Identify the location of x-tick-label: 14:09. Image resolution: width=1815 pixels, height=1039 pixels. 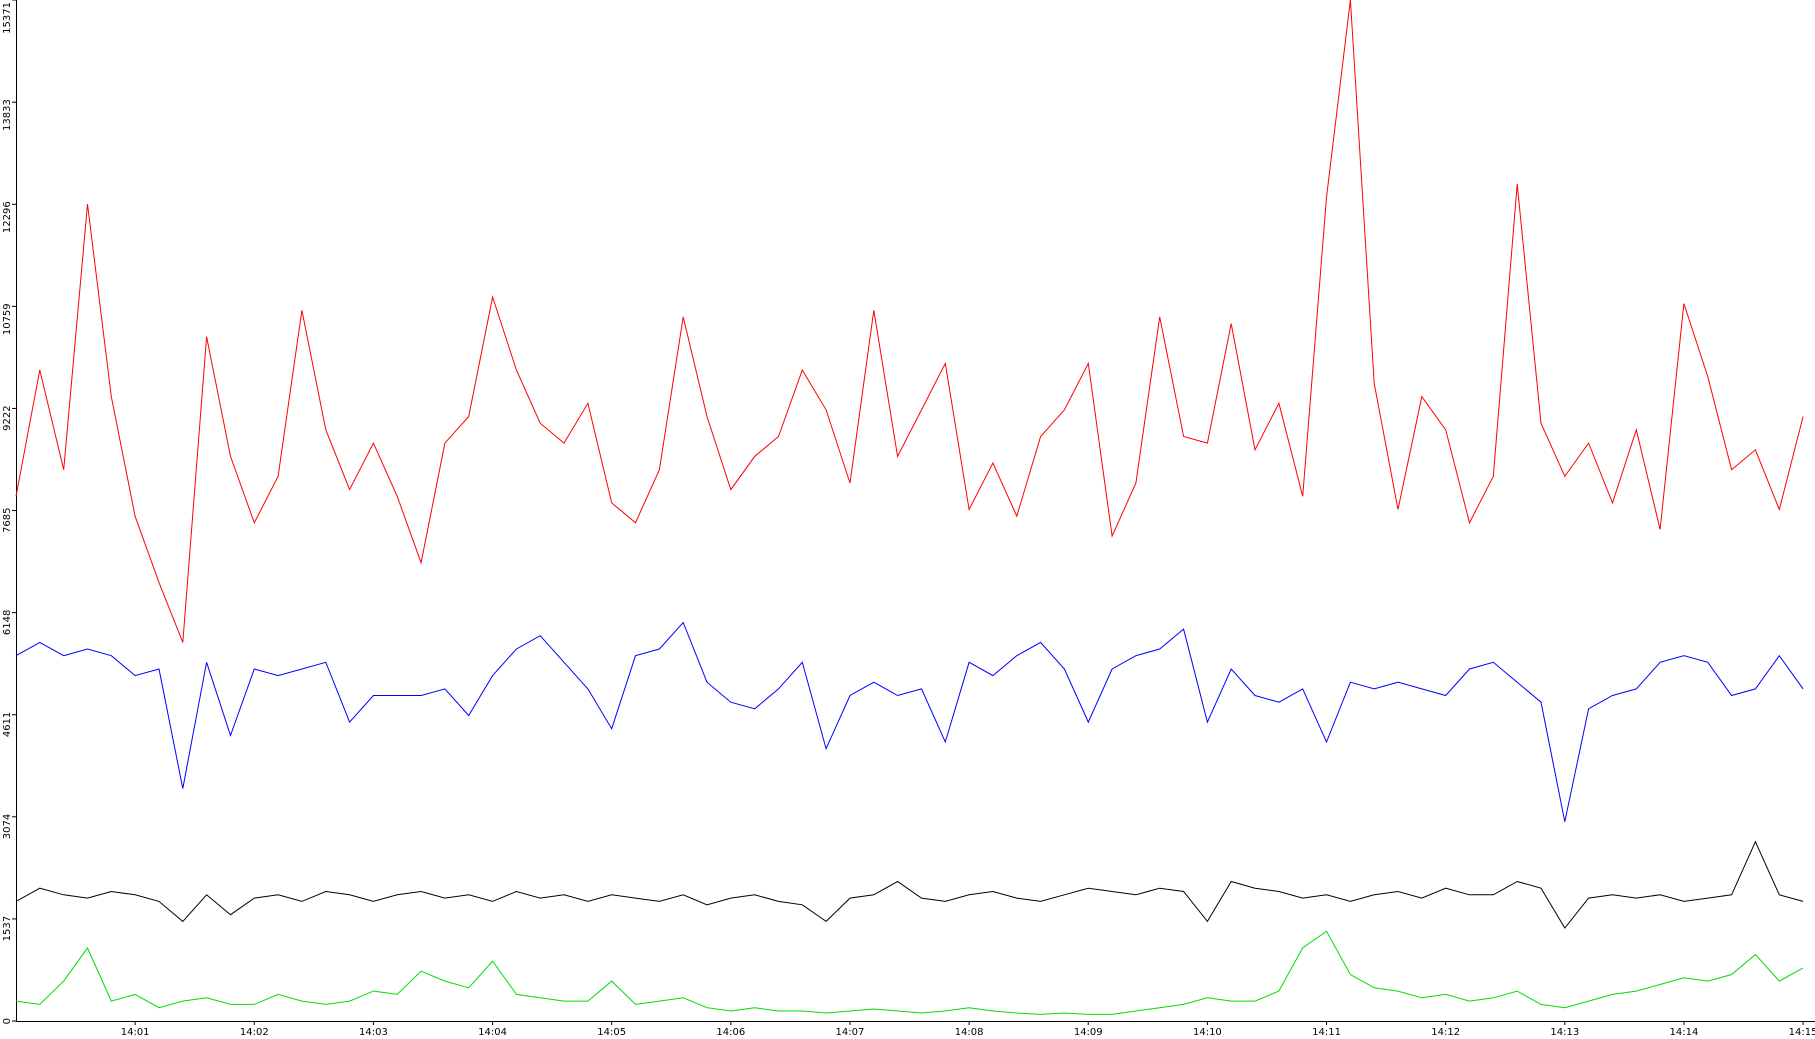
(1088, 1032).